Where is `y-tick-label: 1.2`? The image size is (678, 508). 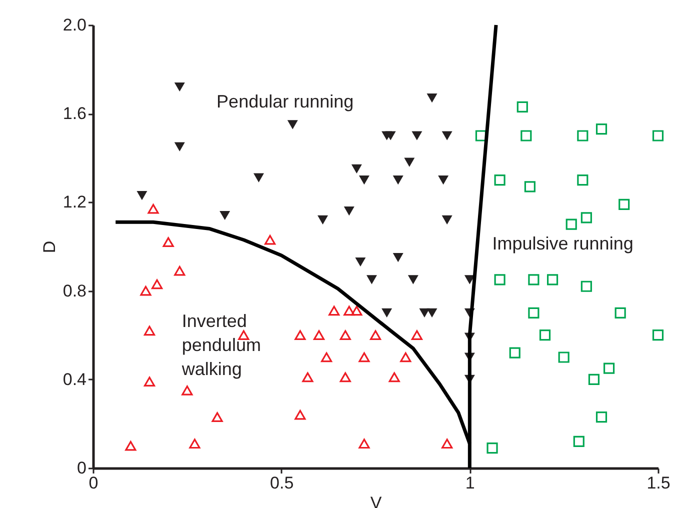
y-tick-label: 1.2 is located at coordinates (74, 202).